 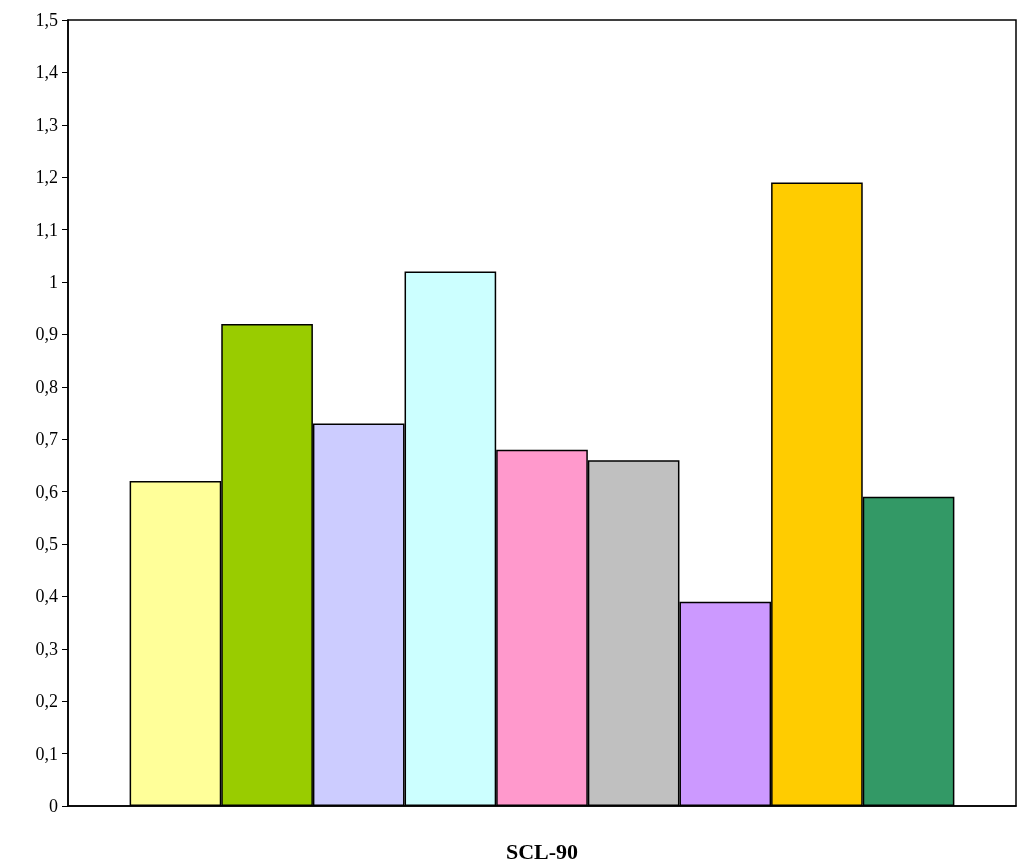 I want to click on y-tick-label: 1, so click(x=53, y=282).